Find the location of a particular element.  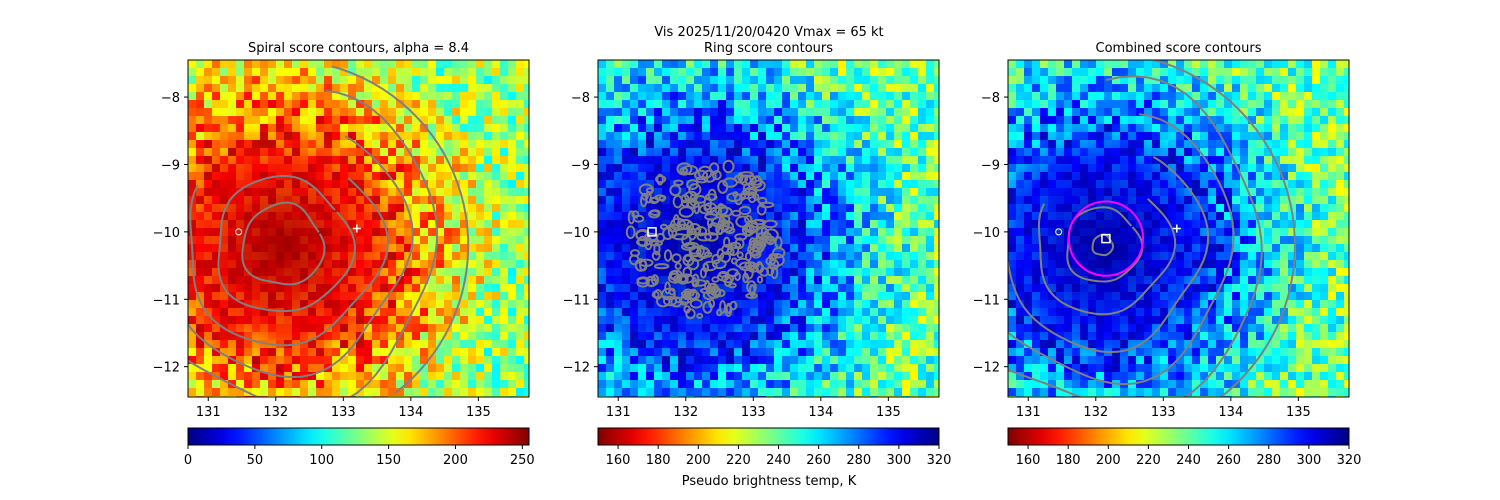

colorbar-tick-label: 250 is located at coordinates (522, 460).